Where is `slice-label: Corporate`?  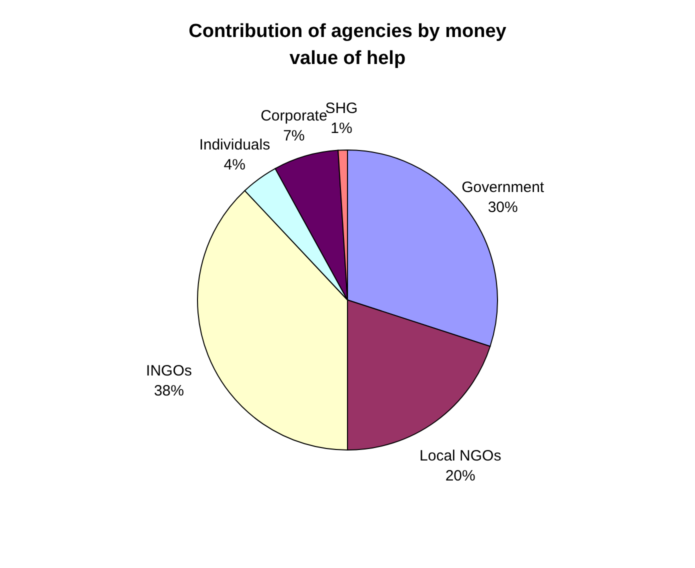 slice-label: Corporate is located at coordinates (294, 116).